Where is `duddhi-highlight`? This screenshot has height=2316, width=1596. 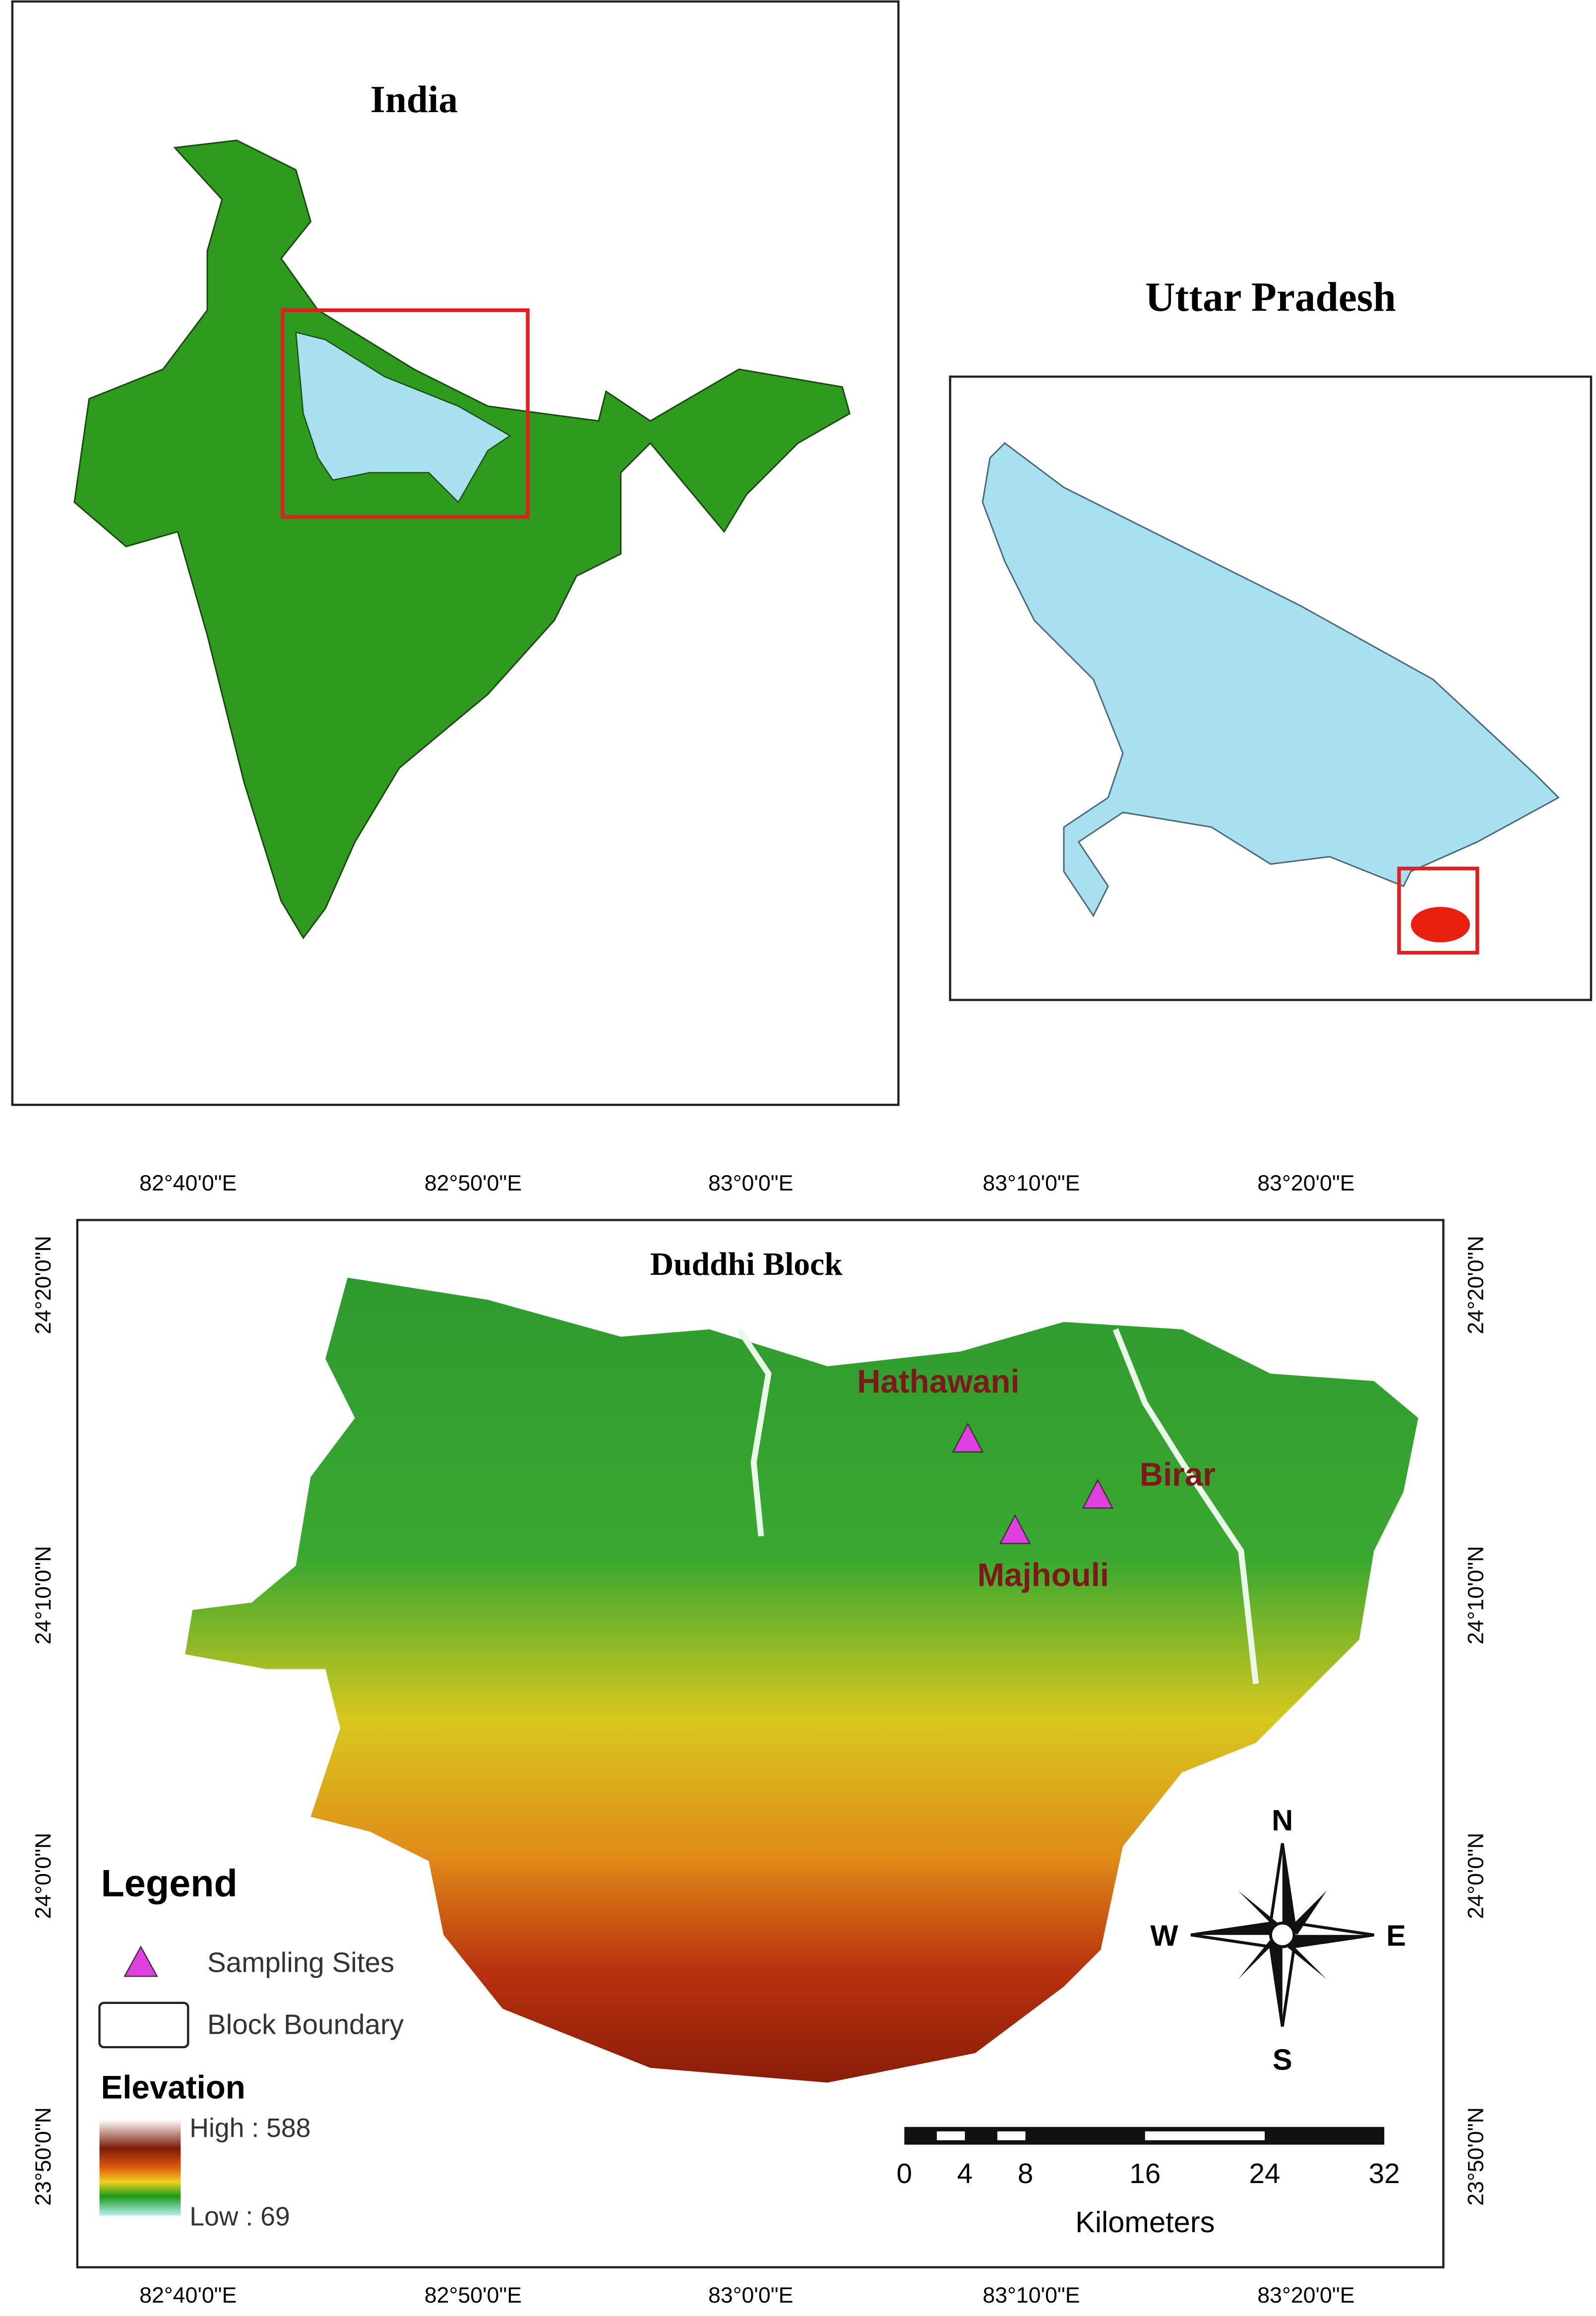
duddhi-highlight is located at coordinates (1440, 924).